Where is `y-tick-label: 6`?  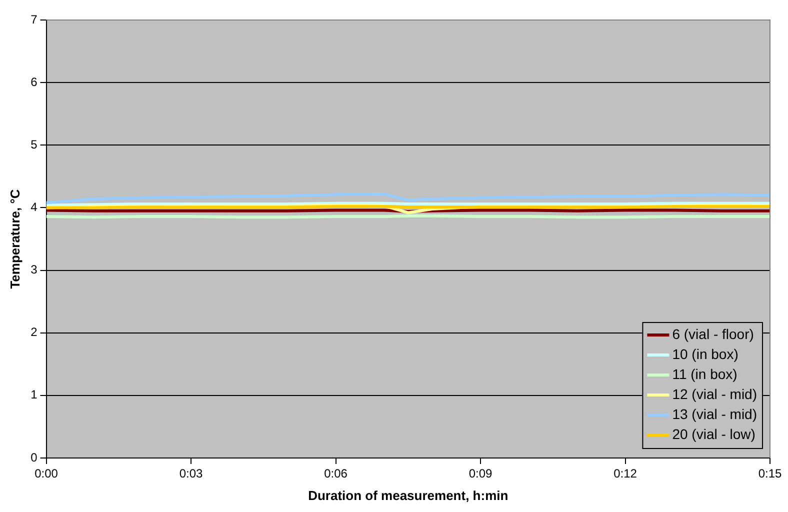
y-tick-label: 6 is located at coordinates (34, 81).